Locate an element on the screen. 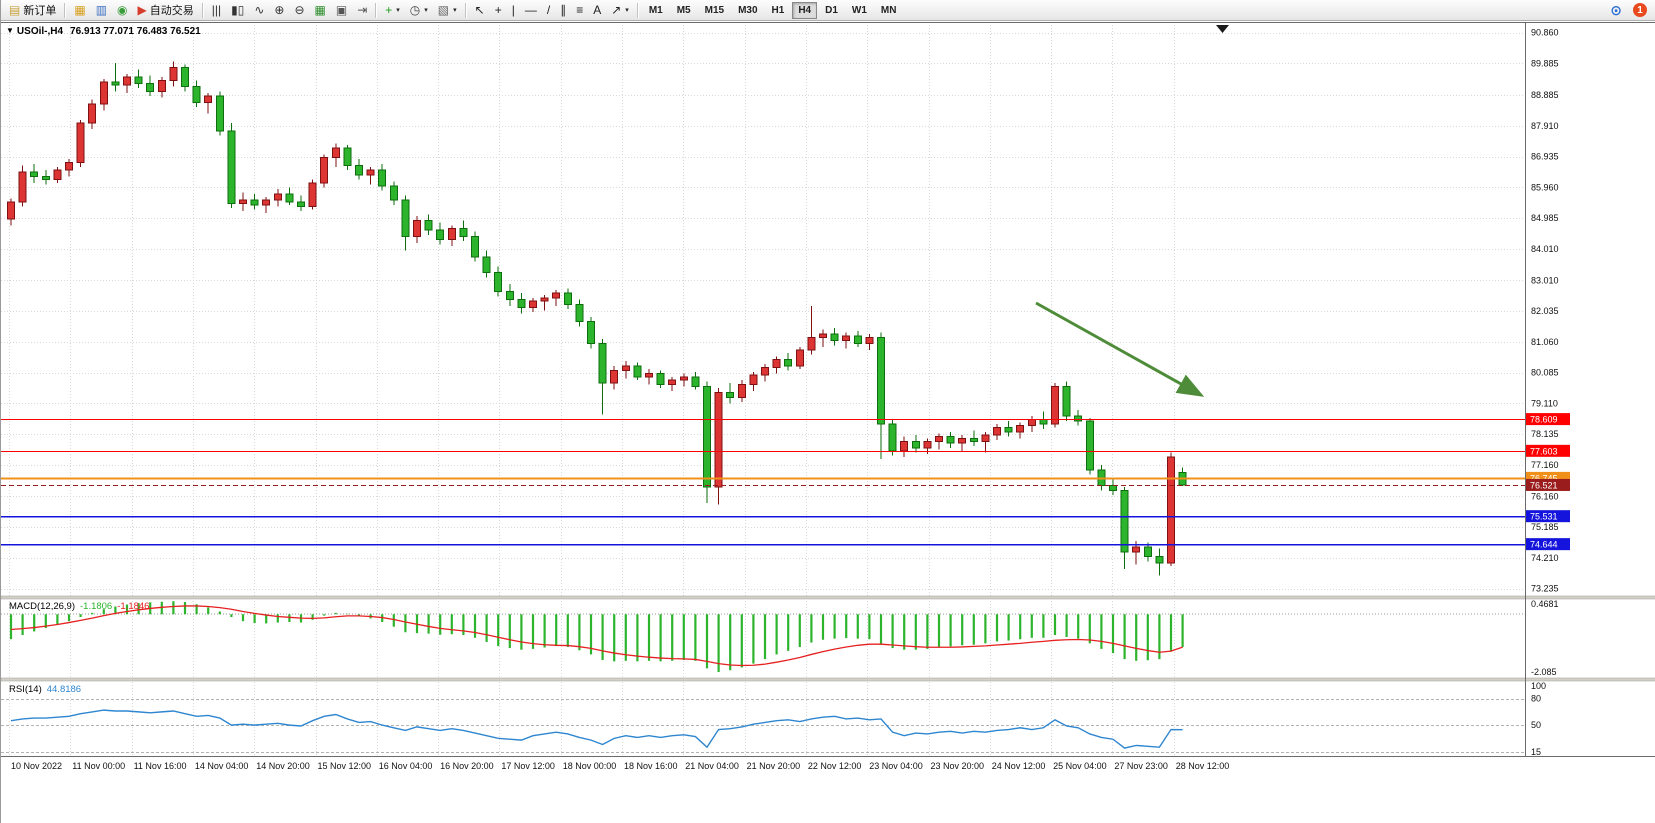 Image resolution: width=1655 pixels, height=823 pixels. chart-shift-icon: ⇥ is located at coordinates (362, 10).